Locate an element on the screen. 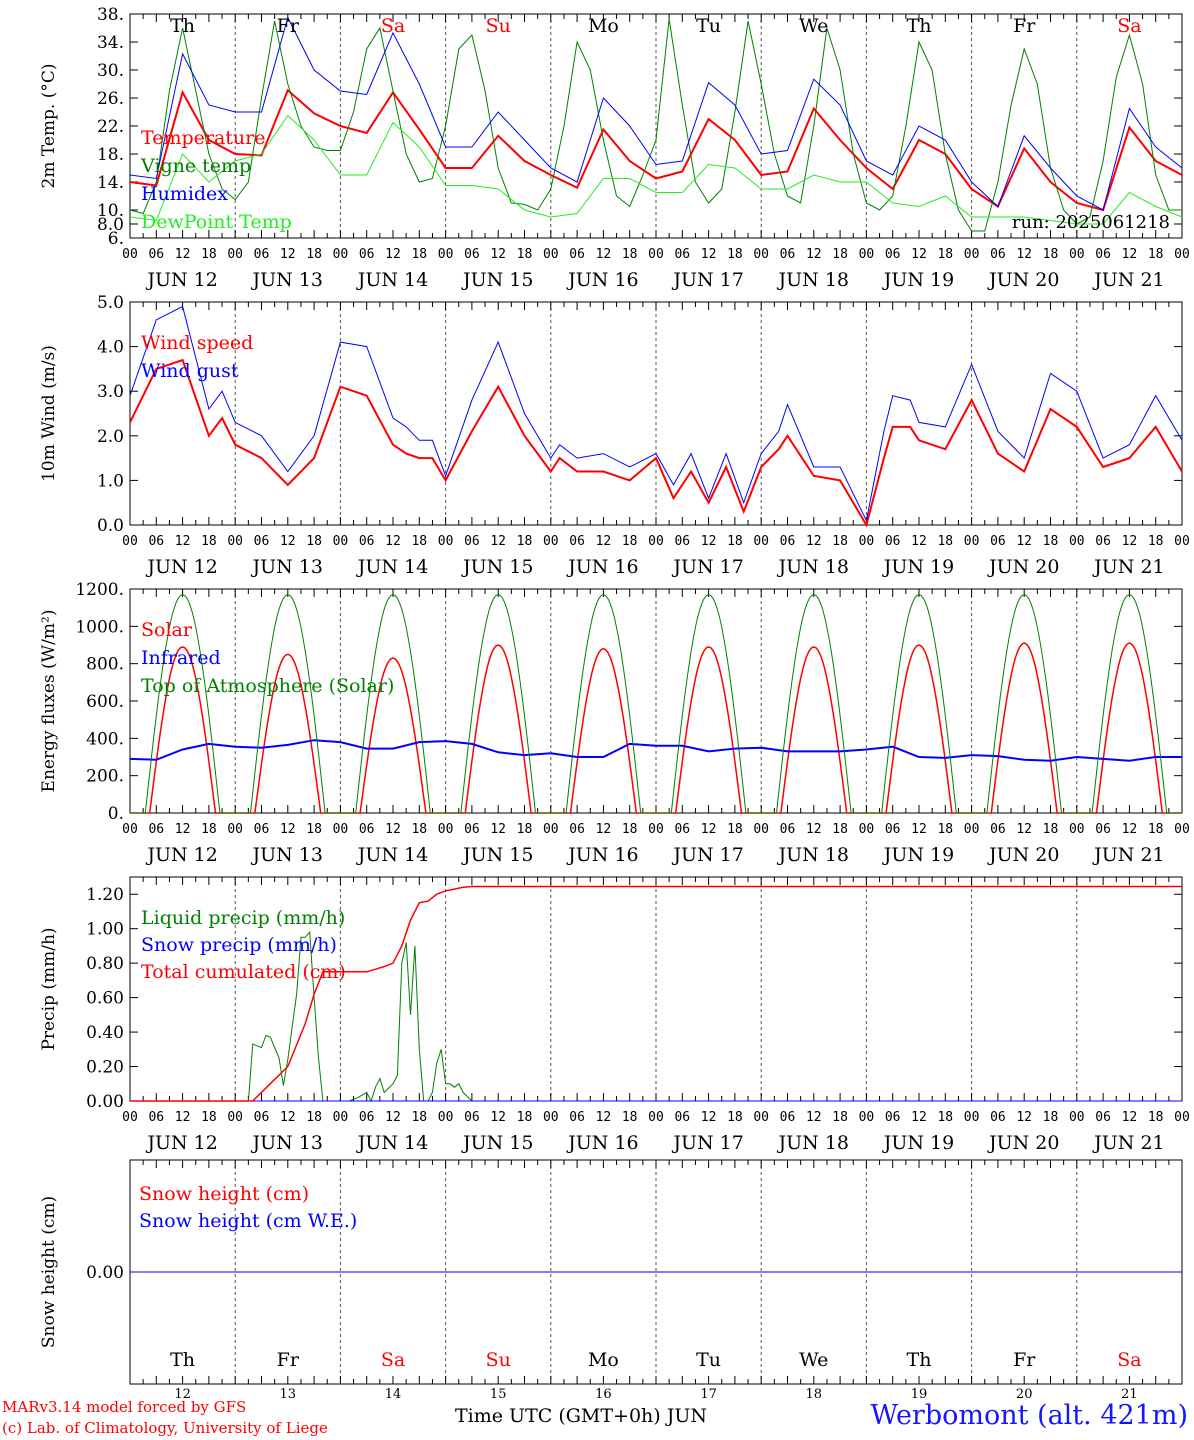  weekday-label-bottom: We is located at coordinates (813, 1360).